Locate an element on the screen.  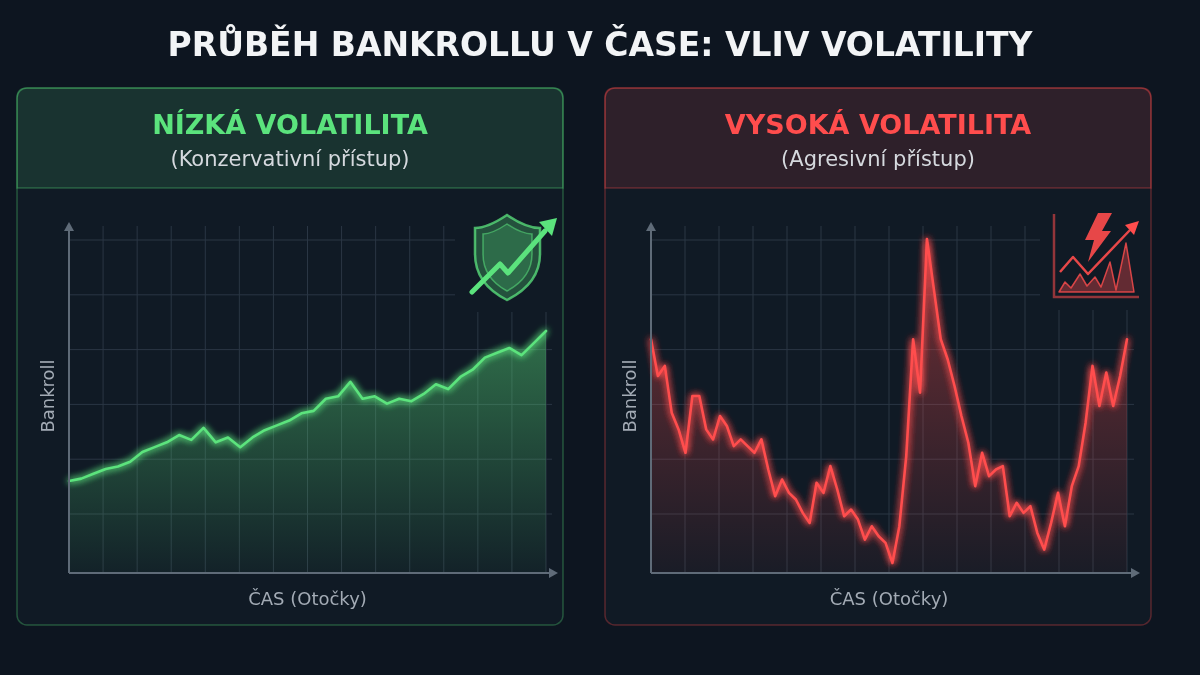
chart-title: VYSOKÁ VOLATILITA is located at coordinates (878, 124).